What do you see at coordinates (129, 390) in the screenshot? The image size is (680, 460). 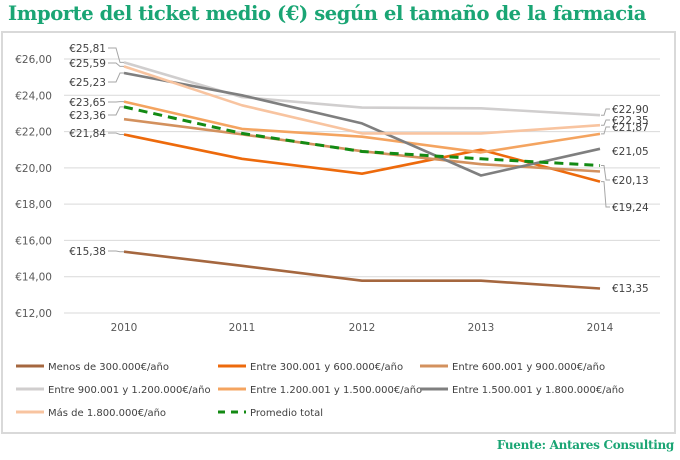 I see `legend-label-3: Entre 900.001 y 1.200.000€/año` at bounding box center [129, 390].